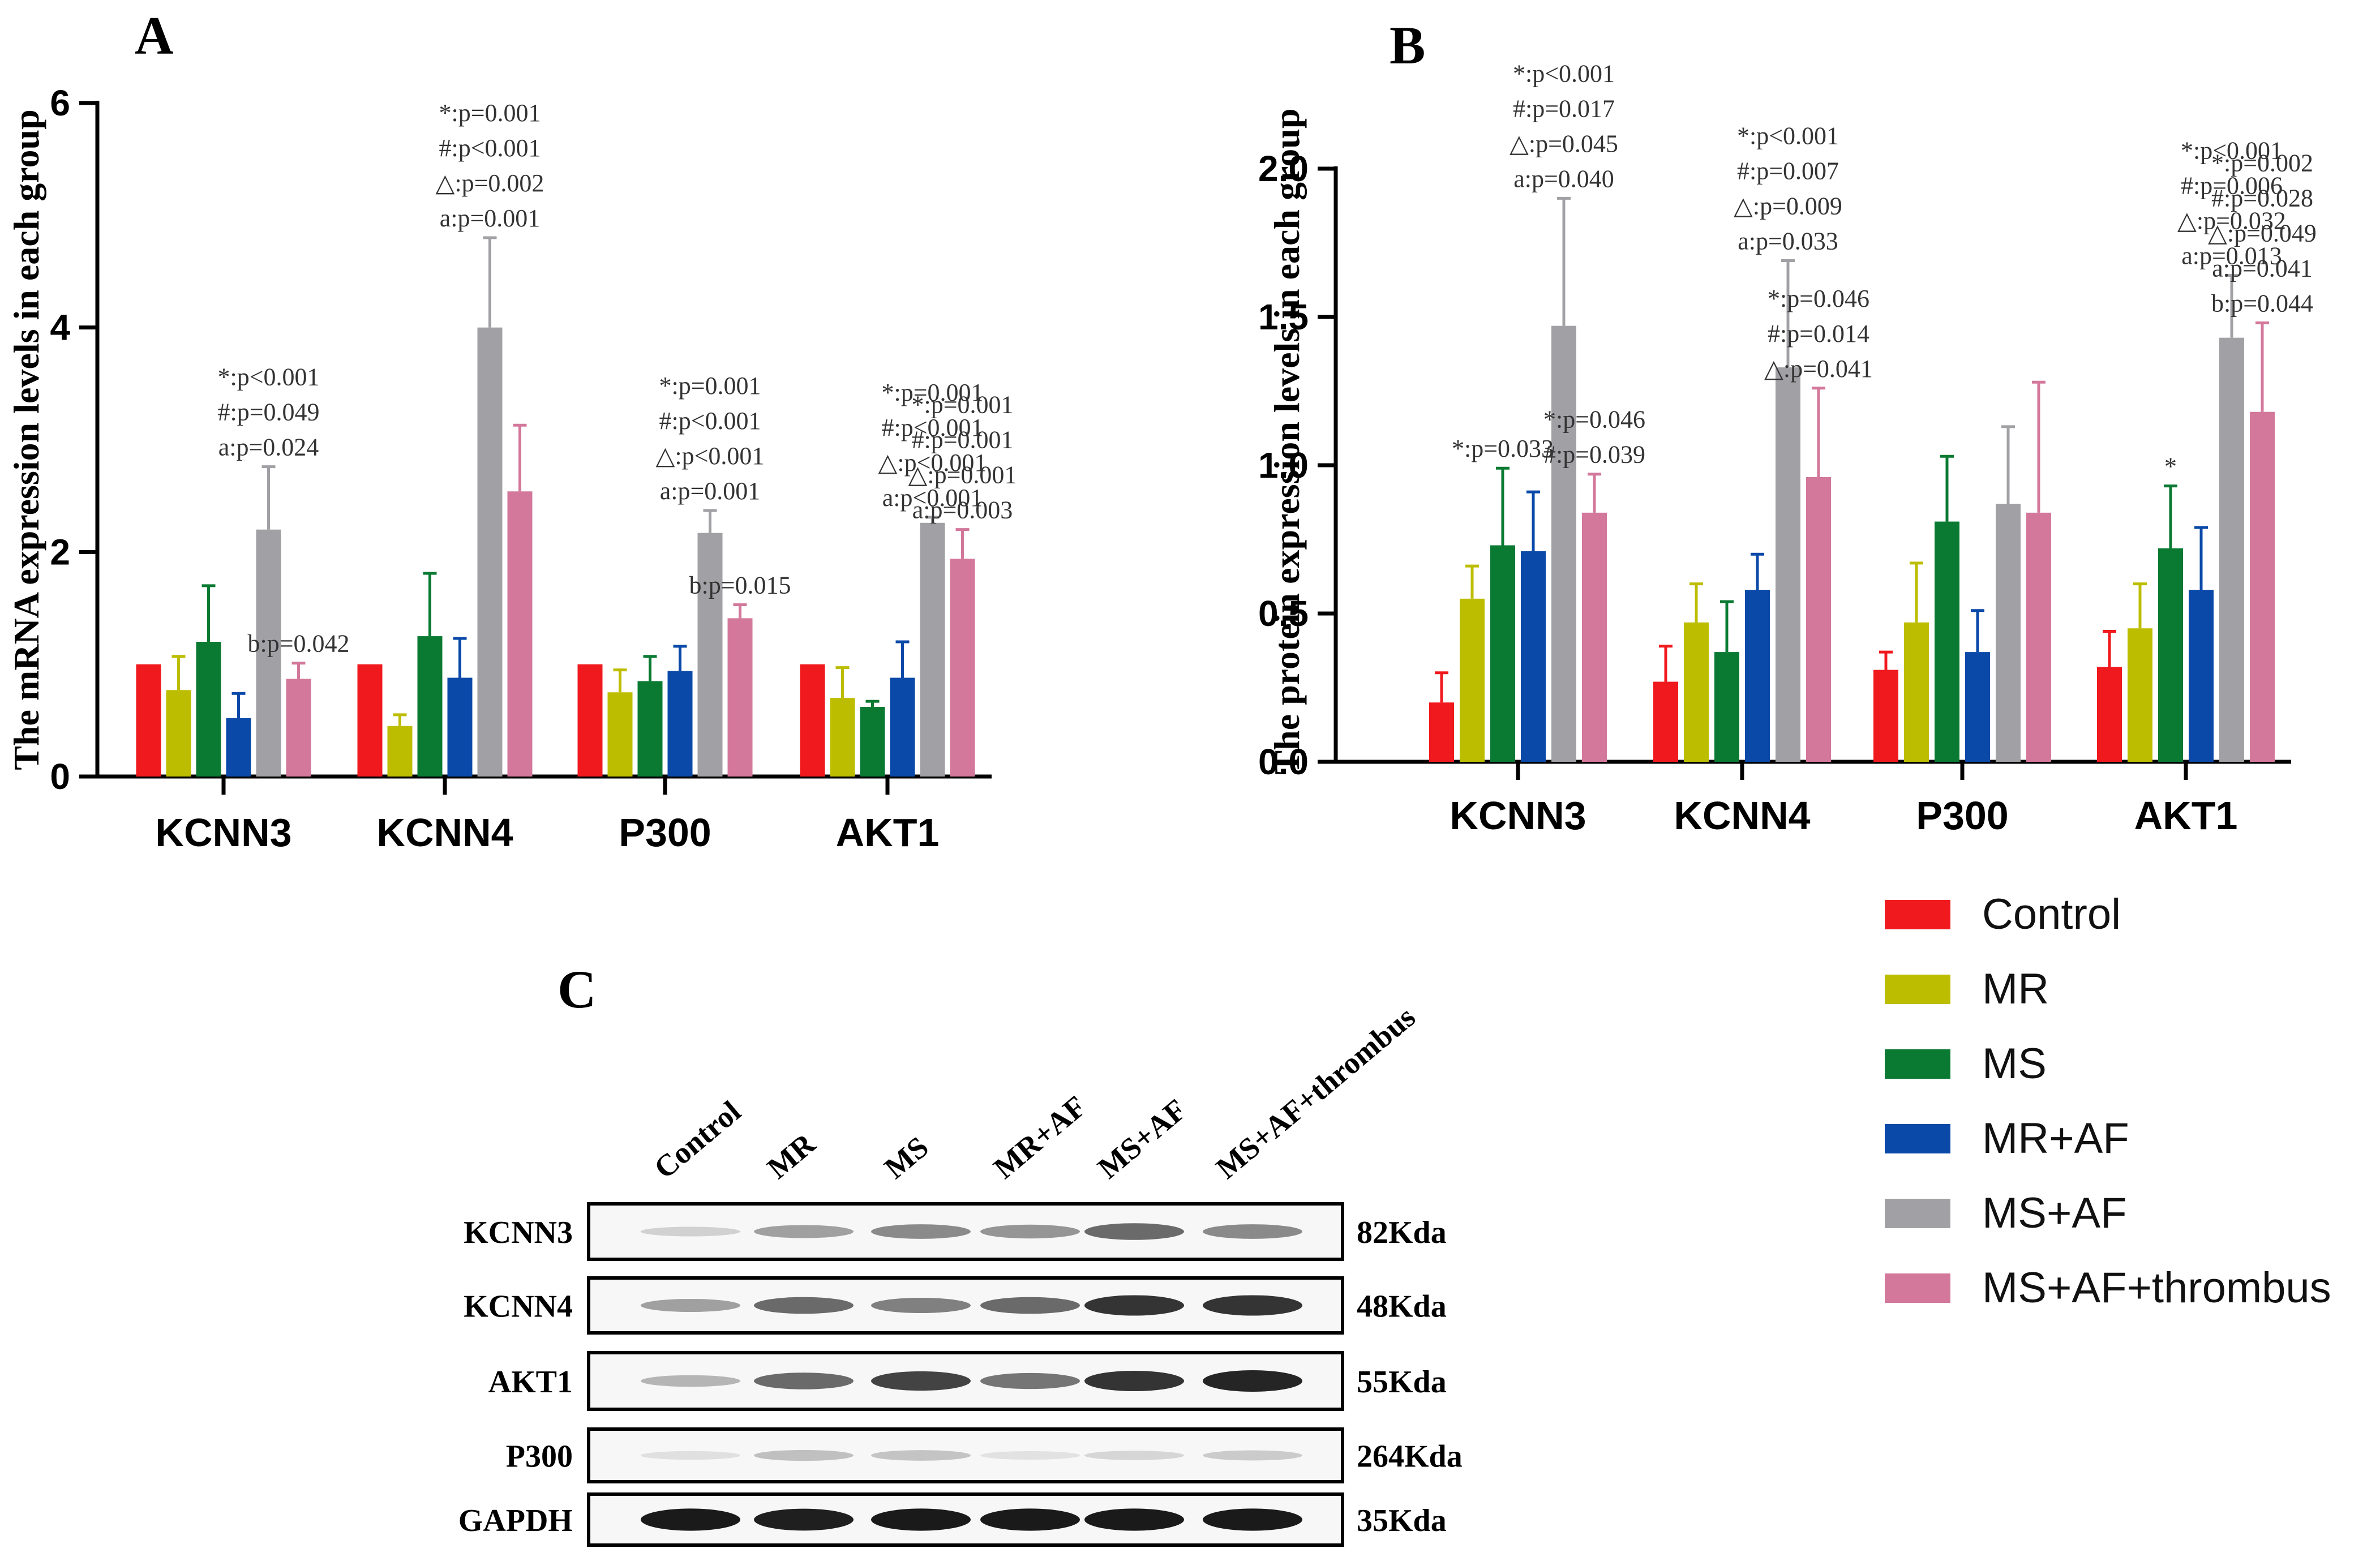 Image resolution: width=2380 pixels, height=1557 pixels. What do you see at coordinates (2054, 1213) in the screenshot?
I see `legend-label: MS+AF` at bounding box center [2054, 1213].